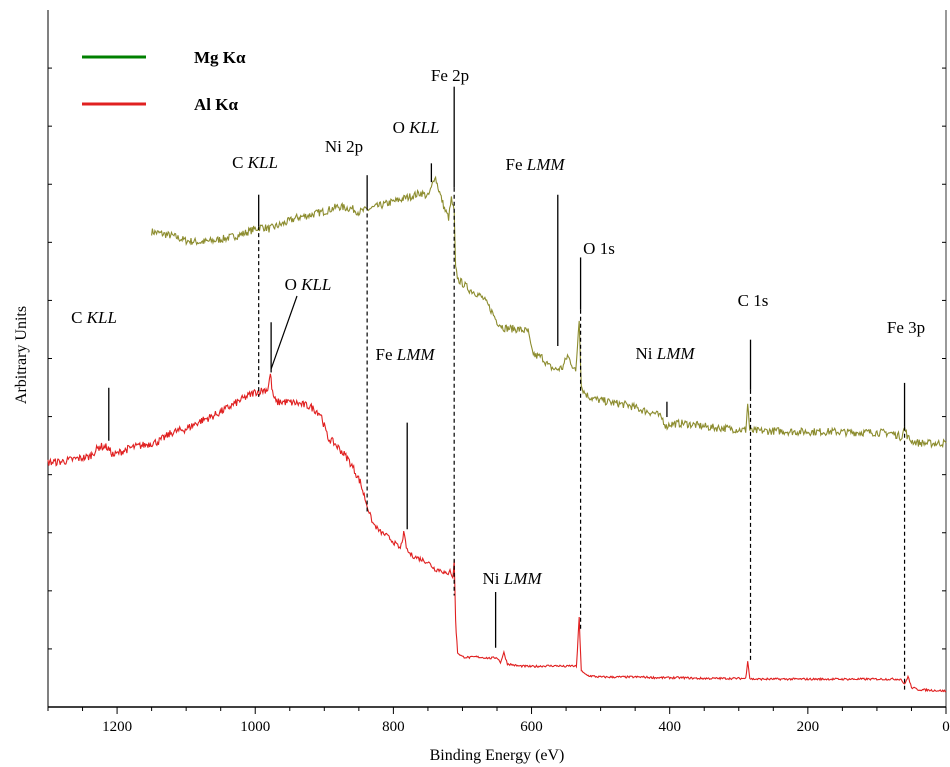 The width and height of the screenshot is (950, 767). What do you see at coordinates (669, 727) in the screenshot?
I see `x-tick-label: 400` at bounding box center [669, 727].